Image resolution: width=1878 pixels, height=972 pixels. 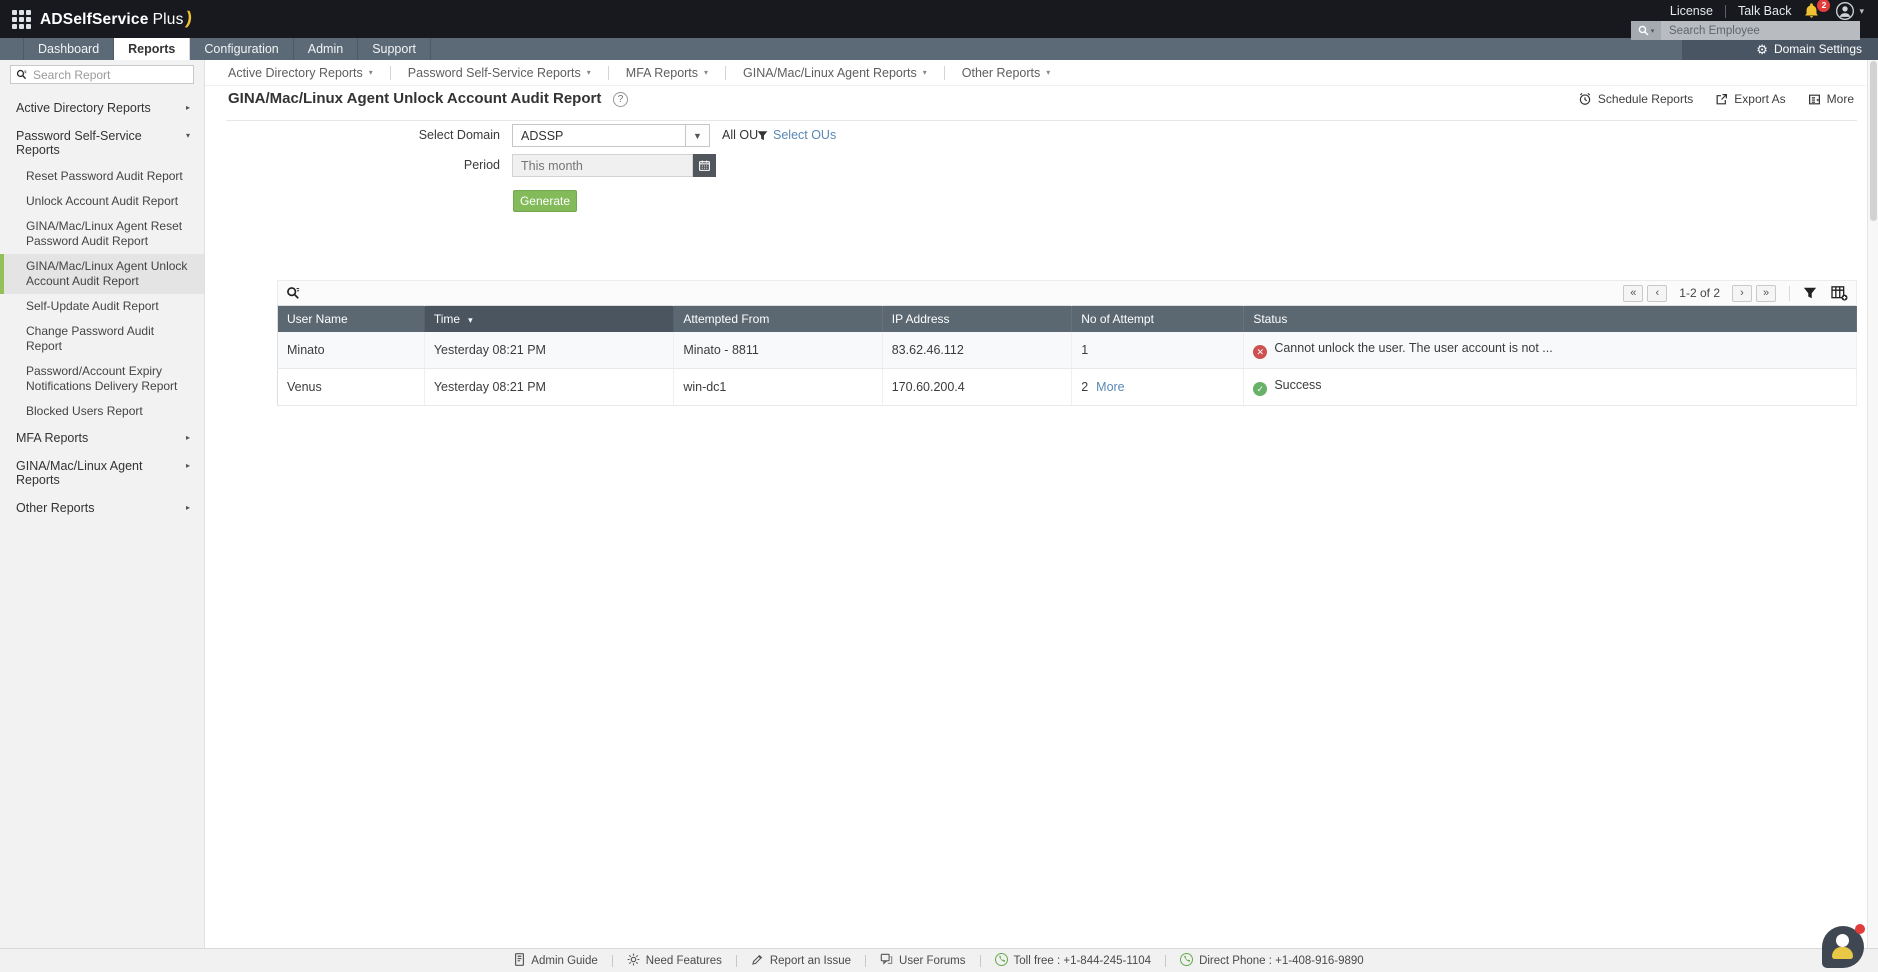 I want to click on next-page-button: ›, so click(x=1742, y=293).